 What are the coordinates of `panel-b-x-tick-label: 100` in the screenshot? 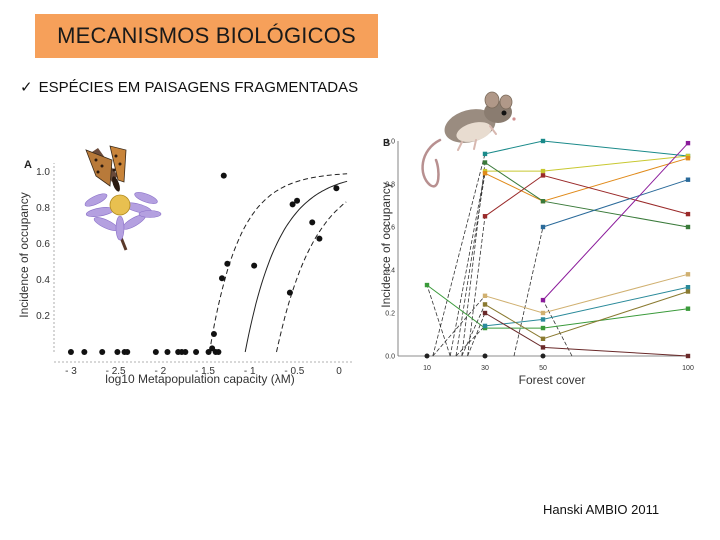 It's located at (688, 368).